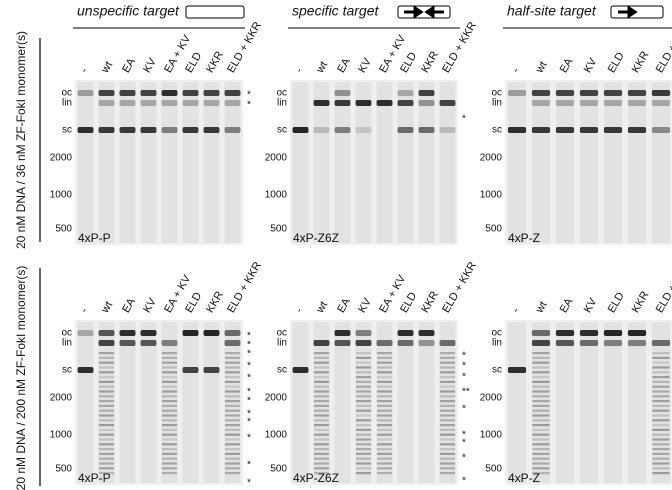 The height and width of the screenshot is (490, 672). What do you see at coordinates (316, 478) in the screenshot?
I see `panel-name: 4xP-Z6Z` at bounding box center [316, 478].